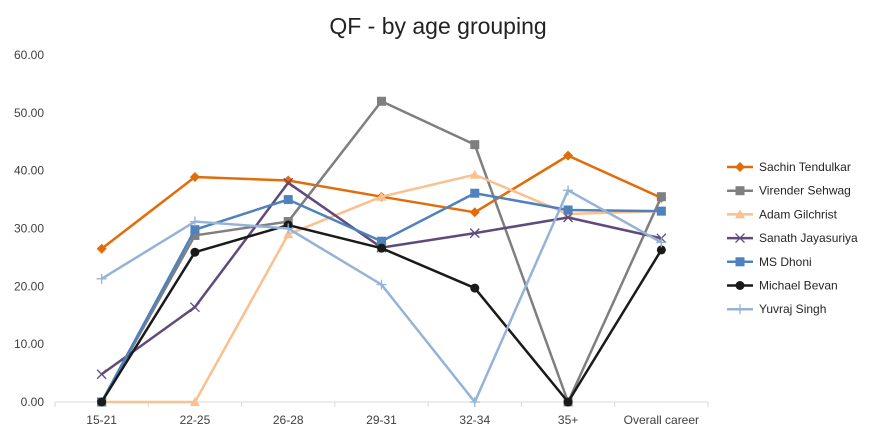  I want to click on legend-label: Sachin Tendulkar, so click(805, 167).